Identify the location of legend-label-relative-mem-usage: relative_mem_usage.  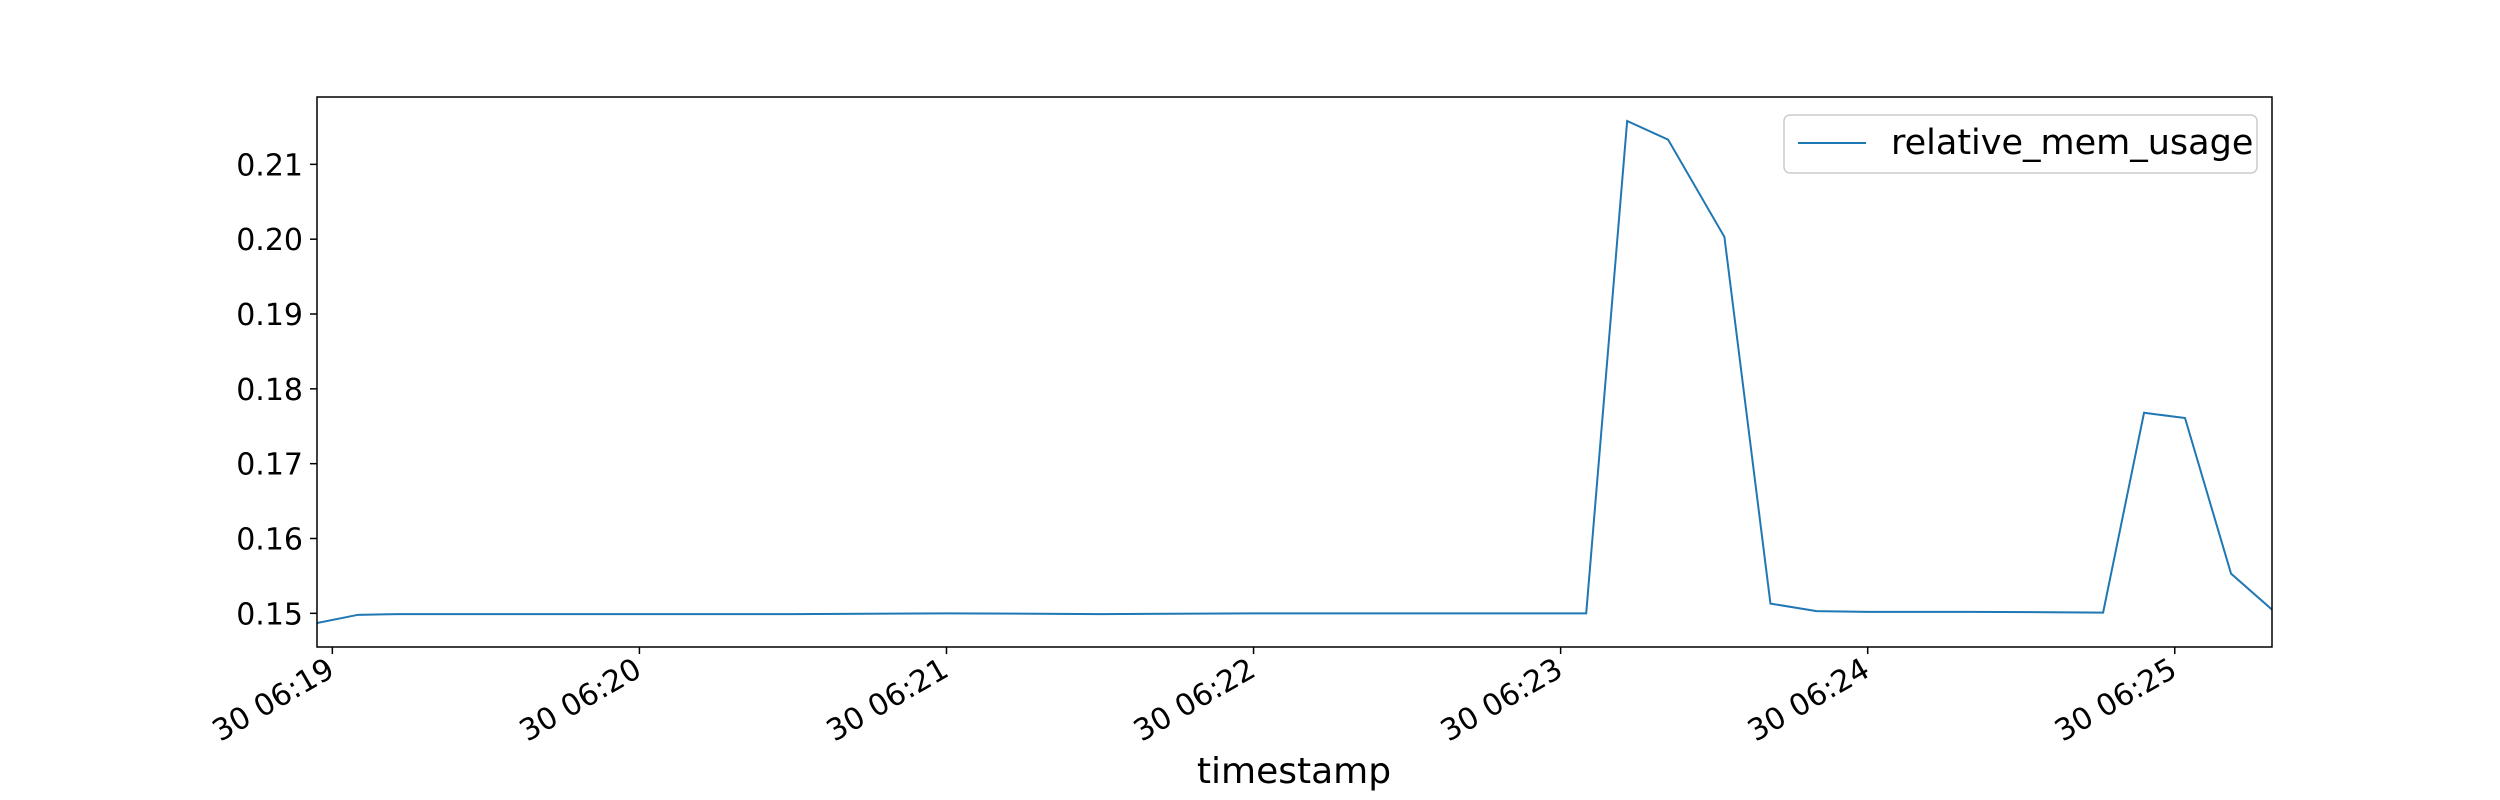
(2072, 143).